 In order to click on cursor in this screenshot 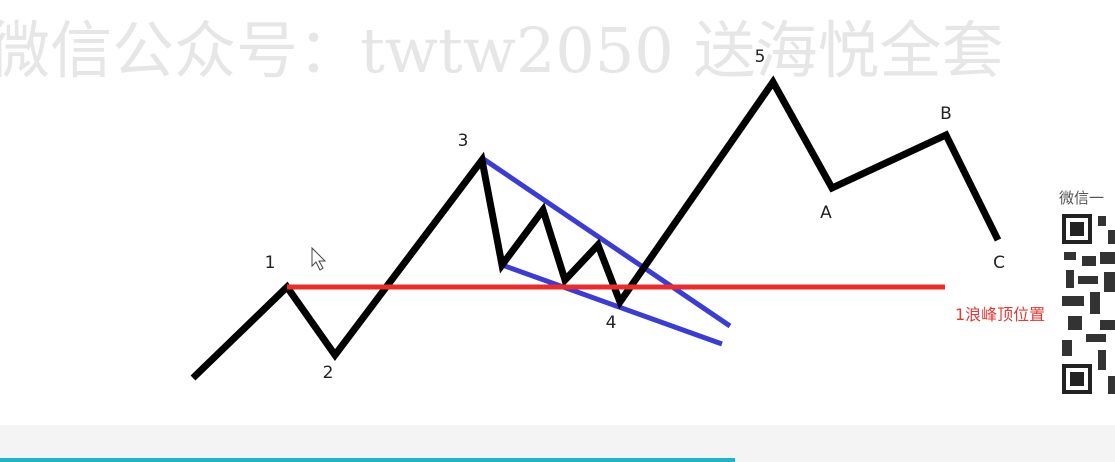, I will do `click(319, 258)`.